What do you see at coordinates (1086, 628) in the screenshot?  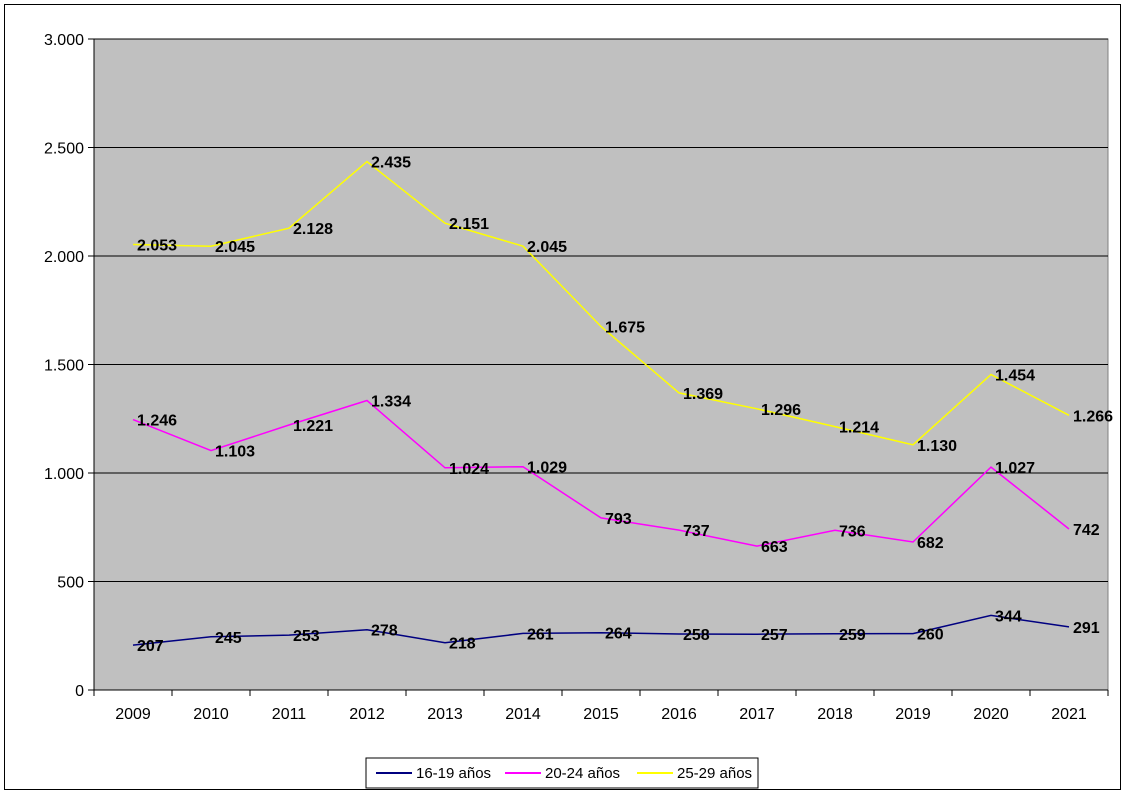 I see `data-label: 291` at bounding box center [1086, 628].